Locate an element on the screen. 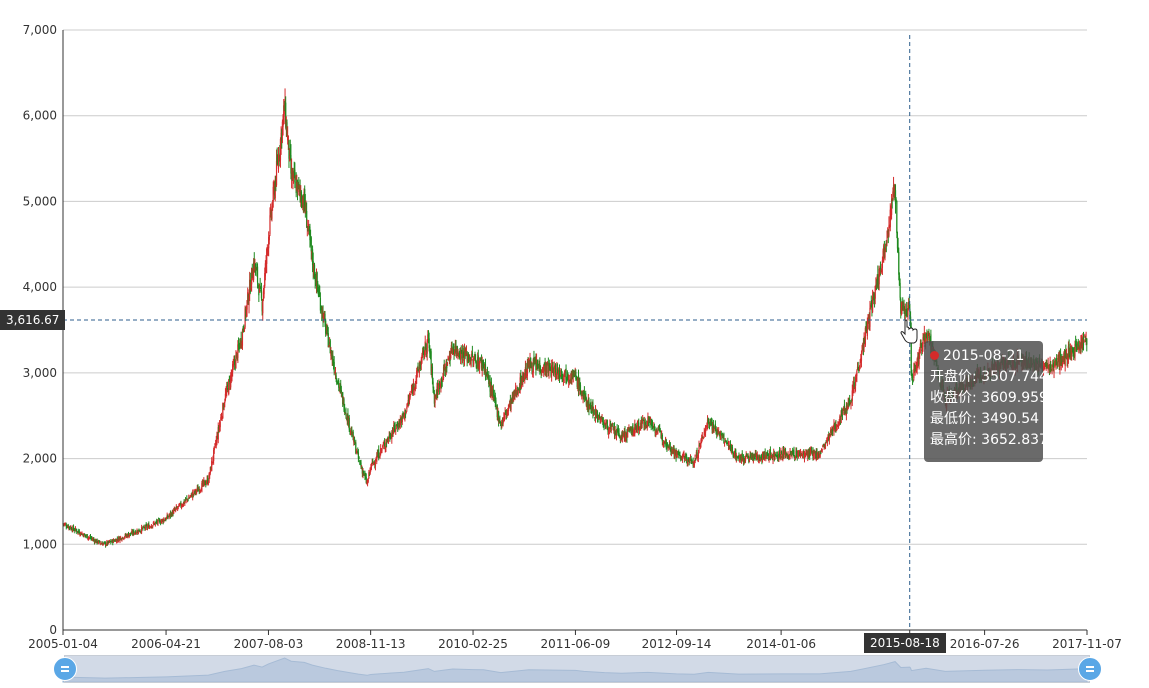  datazoom-selected-range is located at coordinates (577, 669).